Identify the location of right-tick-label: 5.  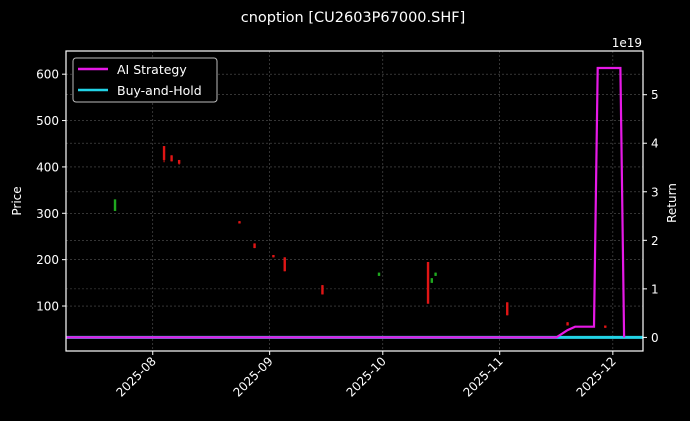
(655, 95).